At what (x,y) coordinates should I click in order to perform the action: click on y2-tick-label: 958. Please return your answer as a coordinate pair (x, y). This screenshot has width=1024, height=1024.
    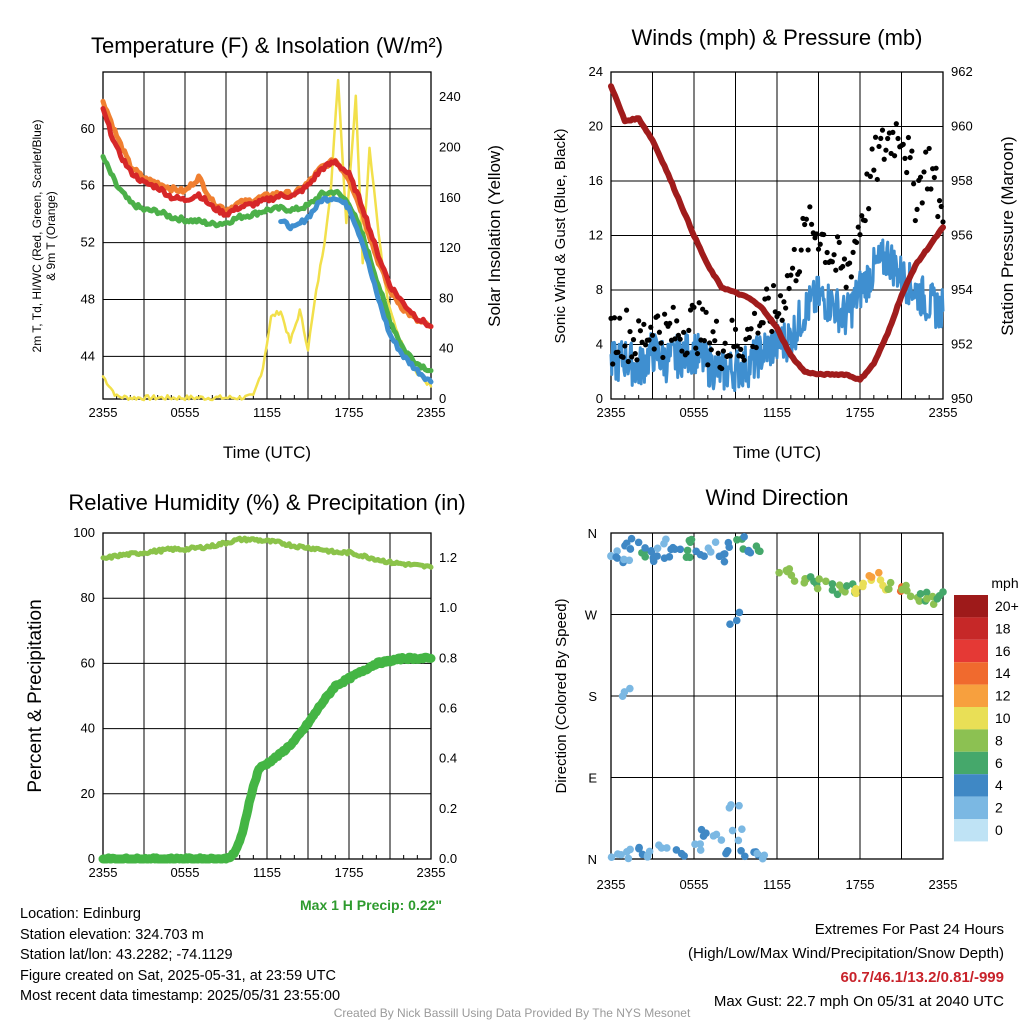
    Looking at the image, I should click on (962, 180).